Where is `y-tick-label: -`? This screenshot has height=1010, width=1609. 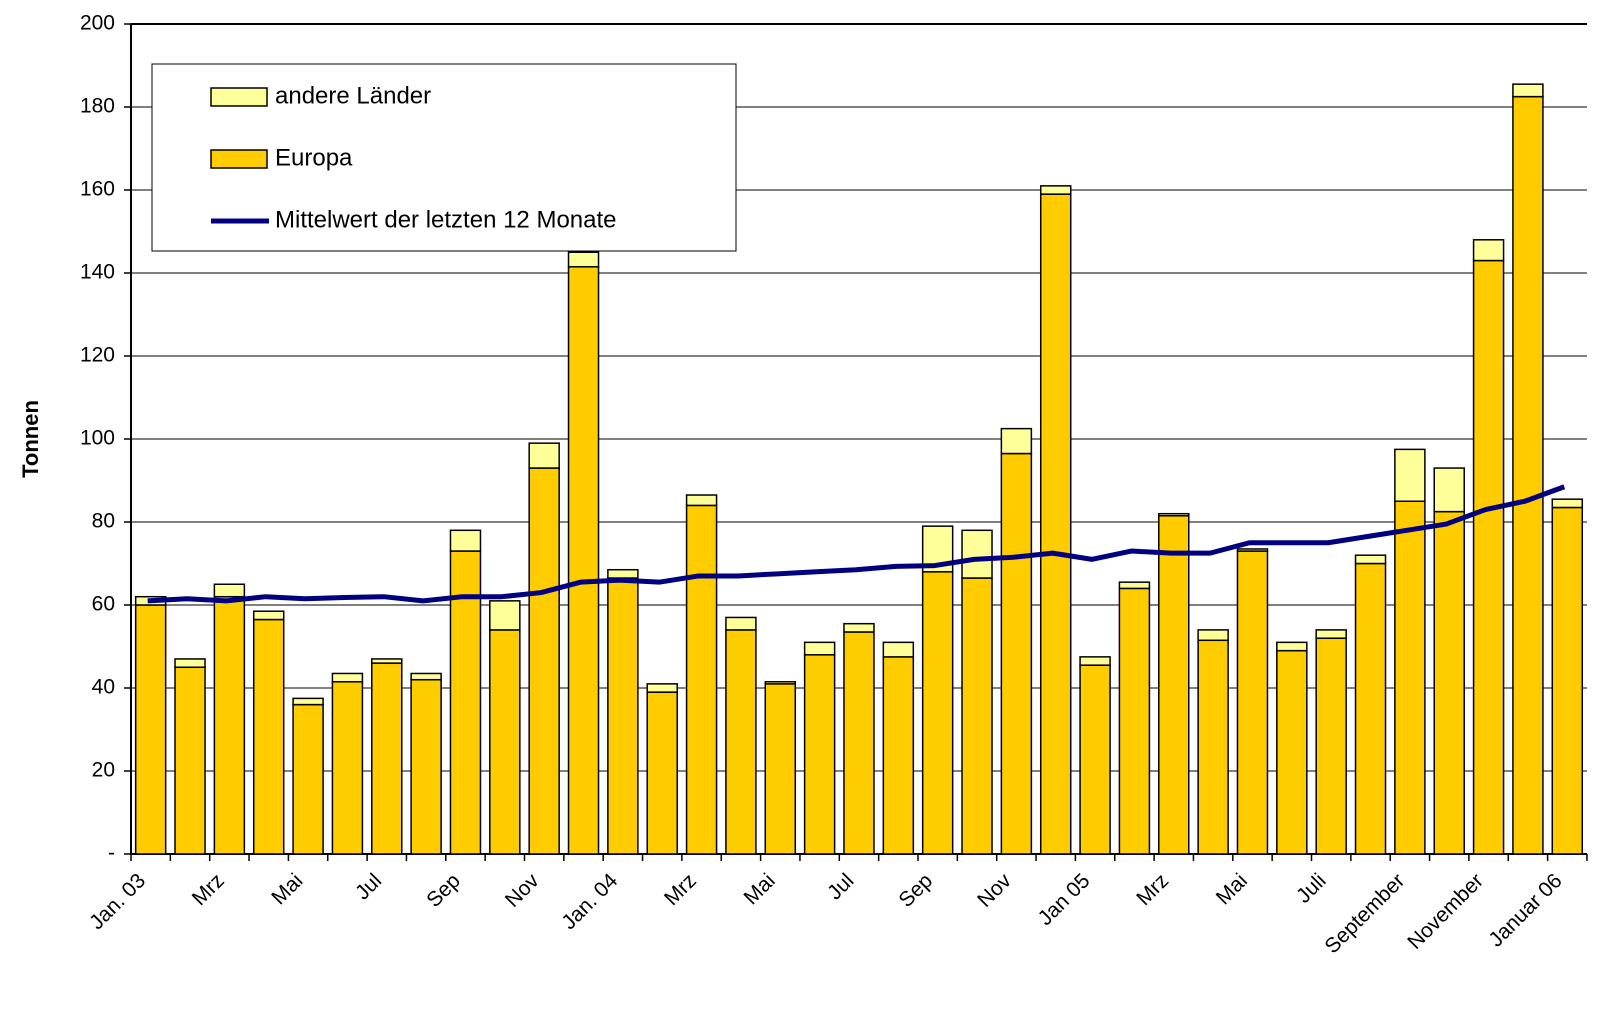 y-tick-label: - is located at coordinates (111, 853).